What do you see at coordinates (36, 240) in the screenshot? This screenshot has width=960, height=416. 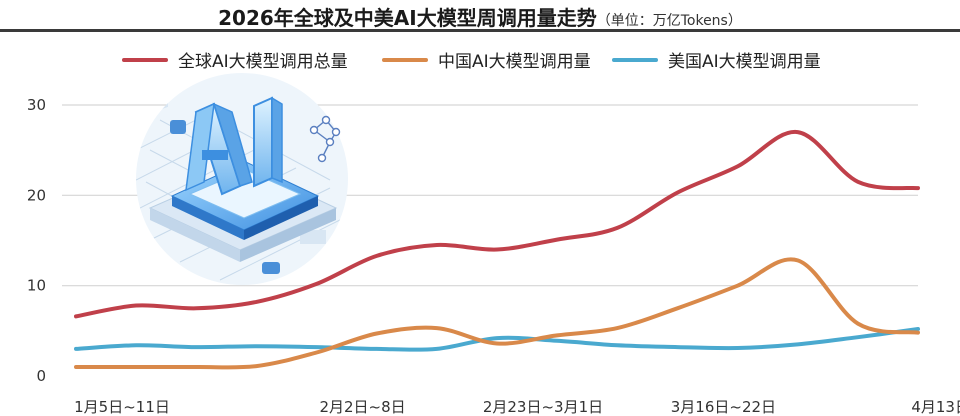 I see `y-axis: 0 10 20 30` at bounding box center [36, 240].